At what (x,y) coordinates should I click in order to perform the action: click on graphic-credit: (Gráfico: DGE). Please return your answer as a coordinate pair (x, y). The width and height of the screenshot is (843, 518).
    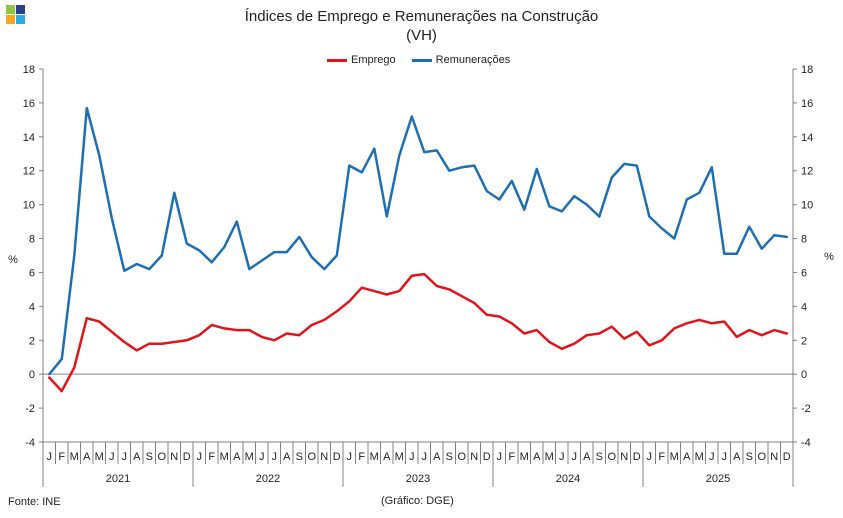
    Looking at the image, I should click on (417, 501).